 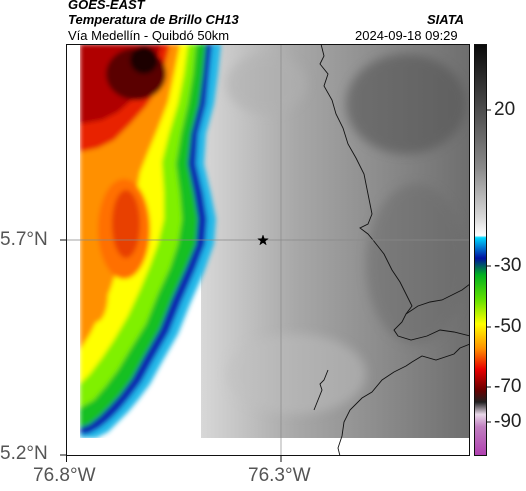 I want to click on colorbar-tick-label: -30, so click(x=508, y=265).